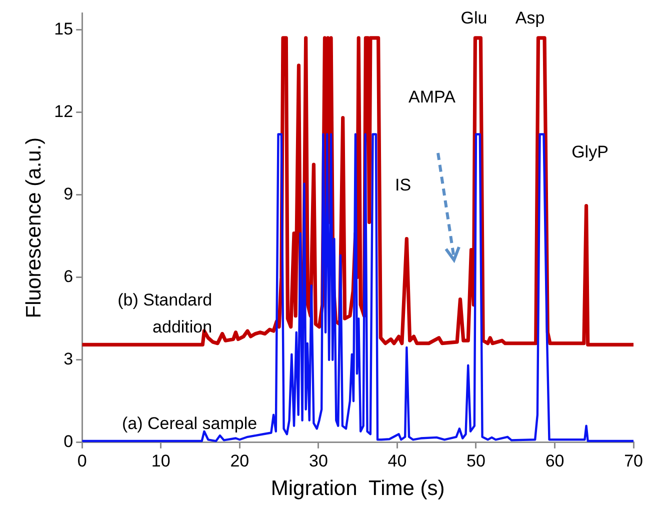 The image size is (646, 508). I want to click on y-tick-label: 6, so click(69, 276).